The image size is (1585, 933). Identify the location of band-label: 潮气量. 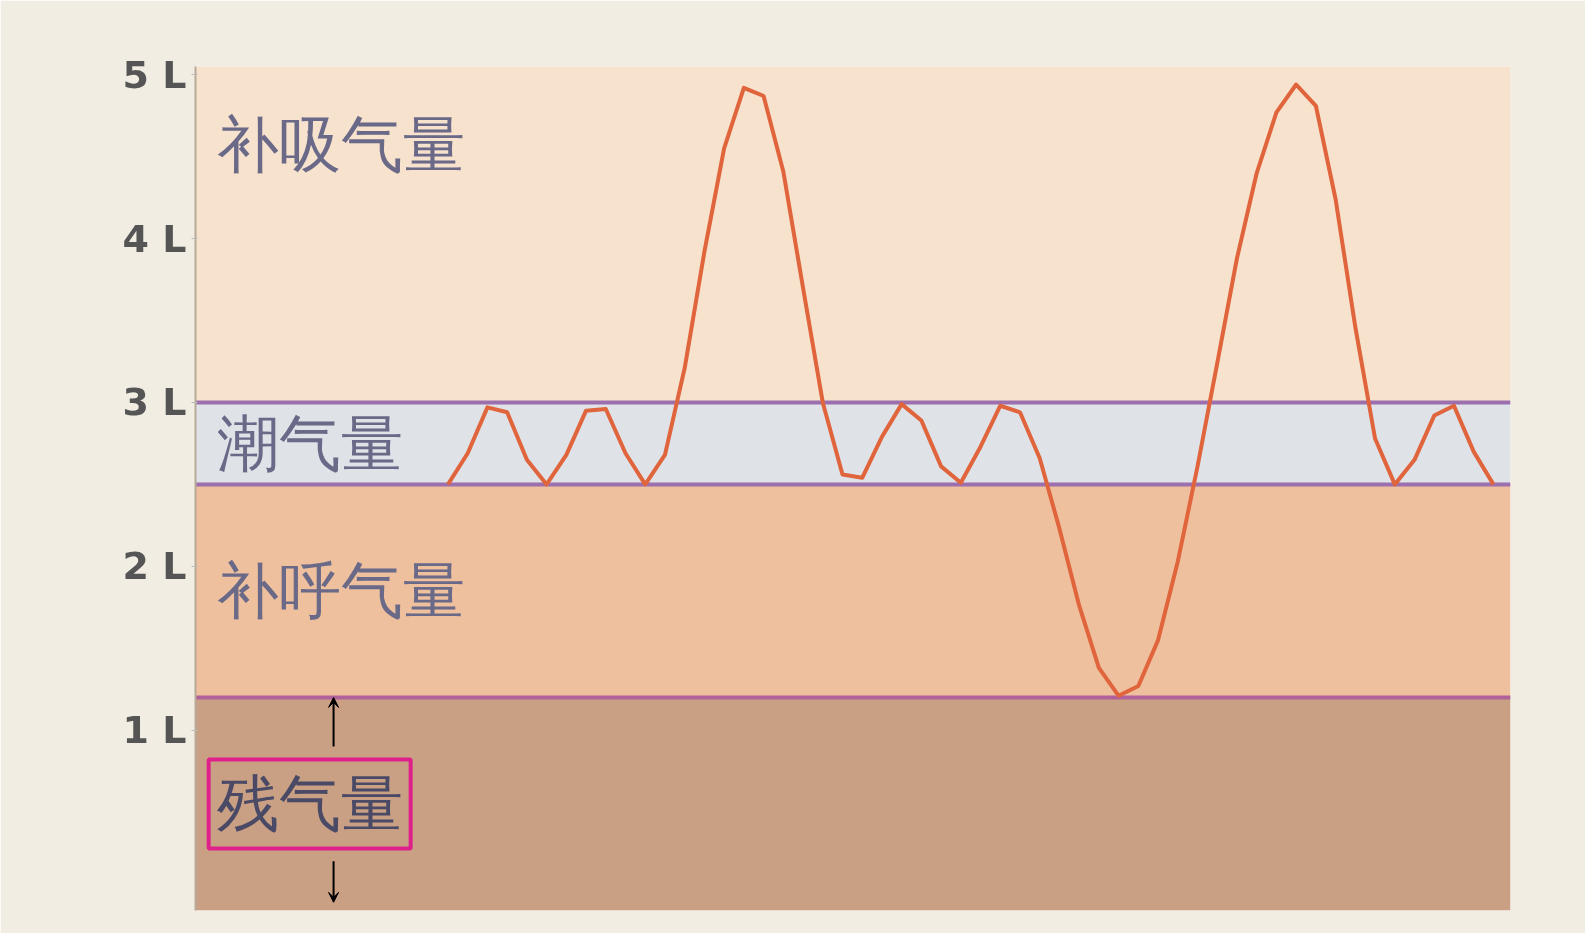
(309, 443).